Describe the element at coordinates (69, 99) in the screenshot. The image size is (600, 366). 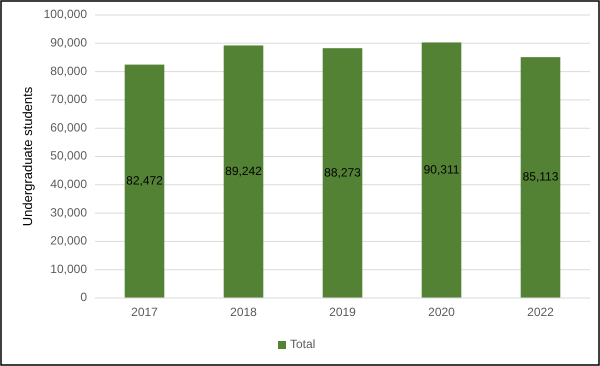
I see `y-tick-label: 70,000` at that location.